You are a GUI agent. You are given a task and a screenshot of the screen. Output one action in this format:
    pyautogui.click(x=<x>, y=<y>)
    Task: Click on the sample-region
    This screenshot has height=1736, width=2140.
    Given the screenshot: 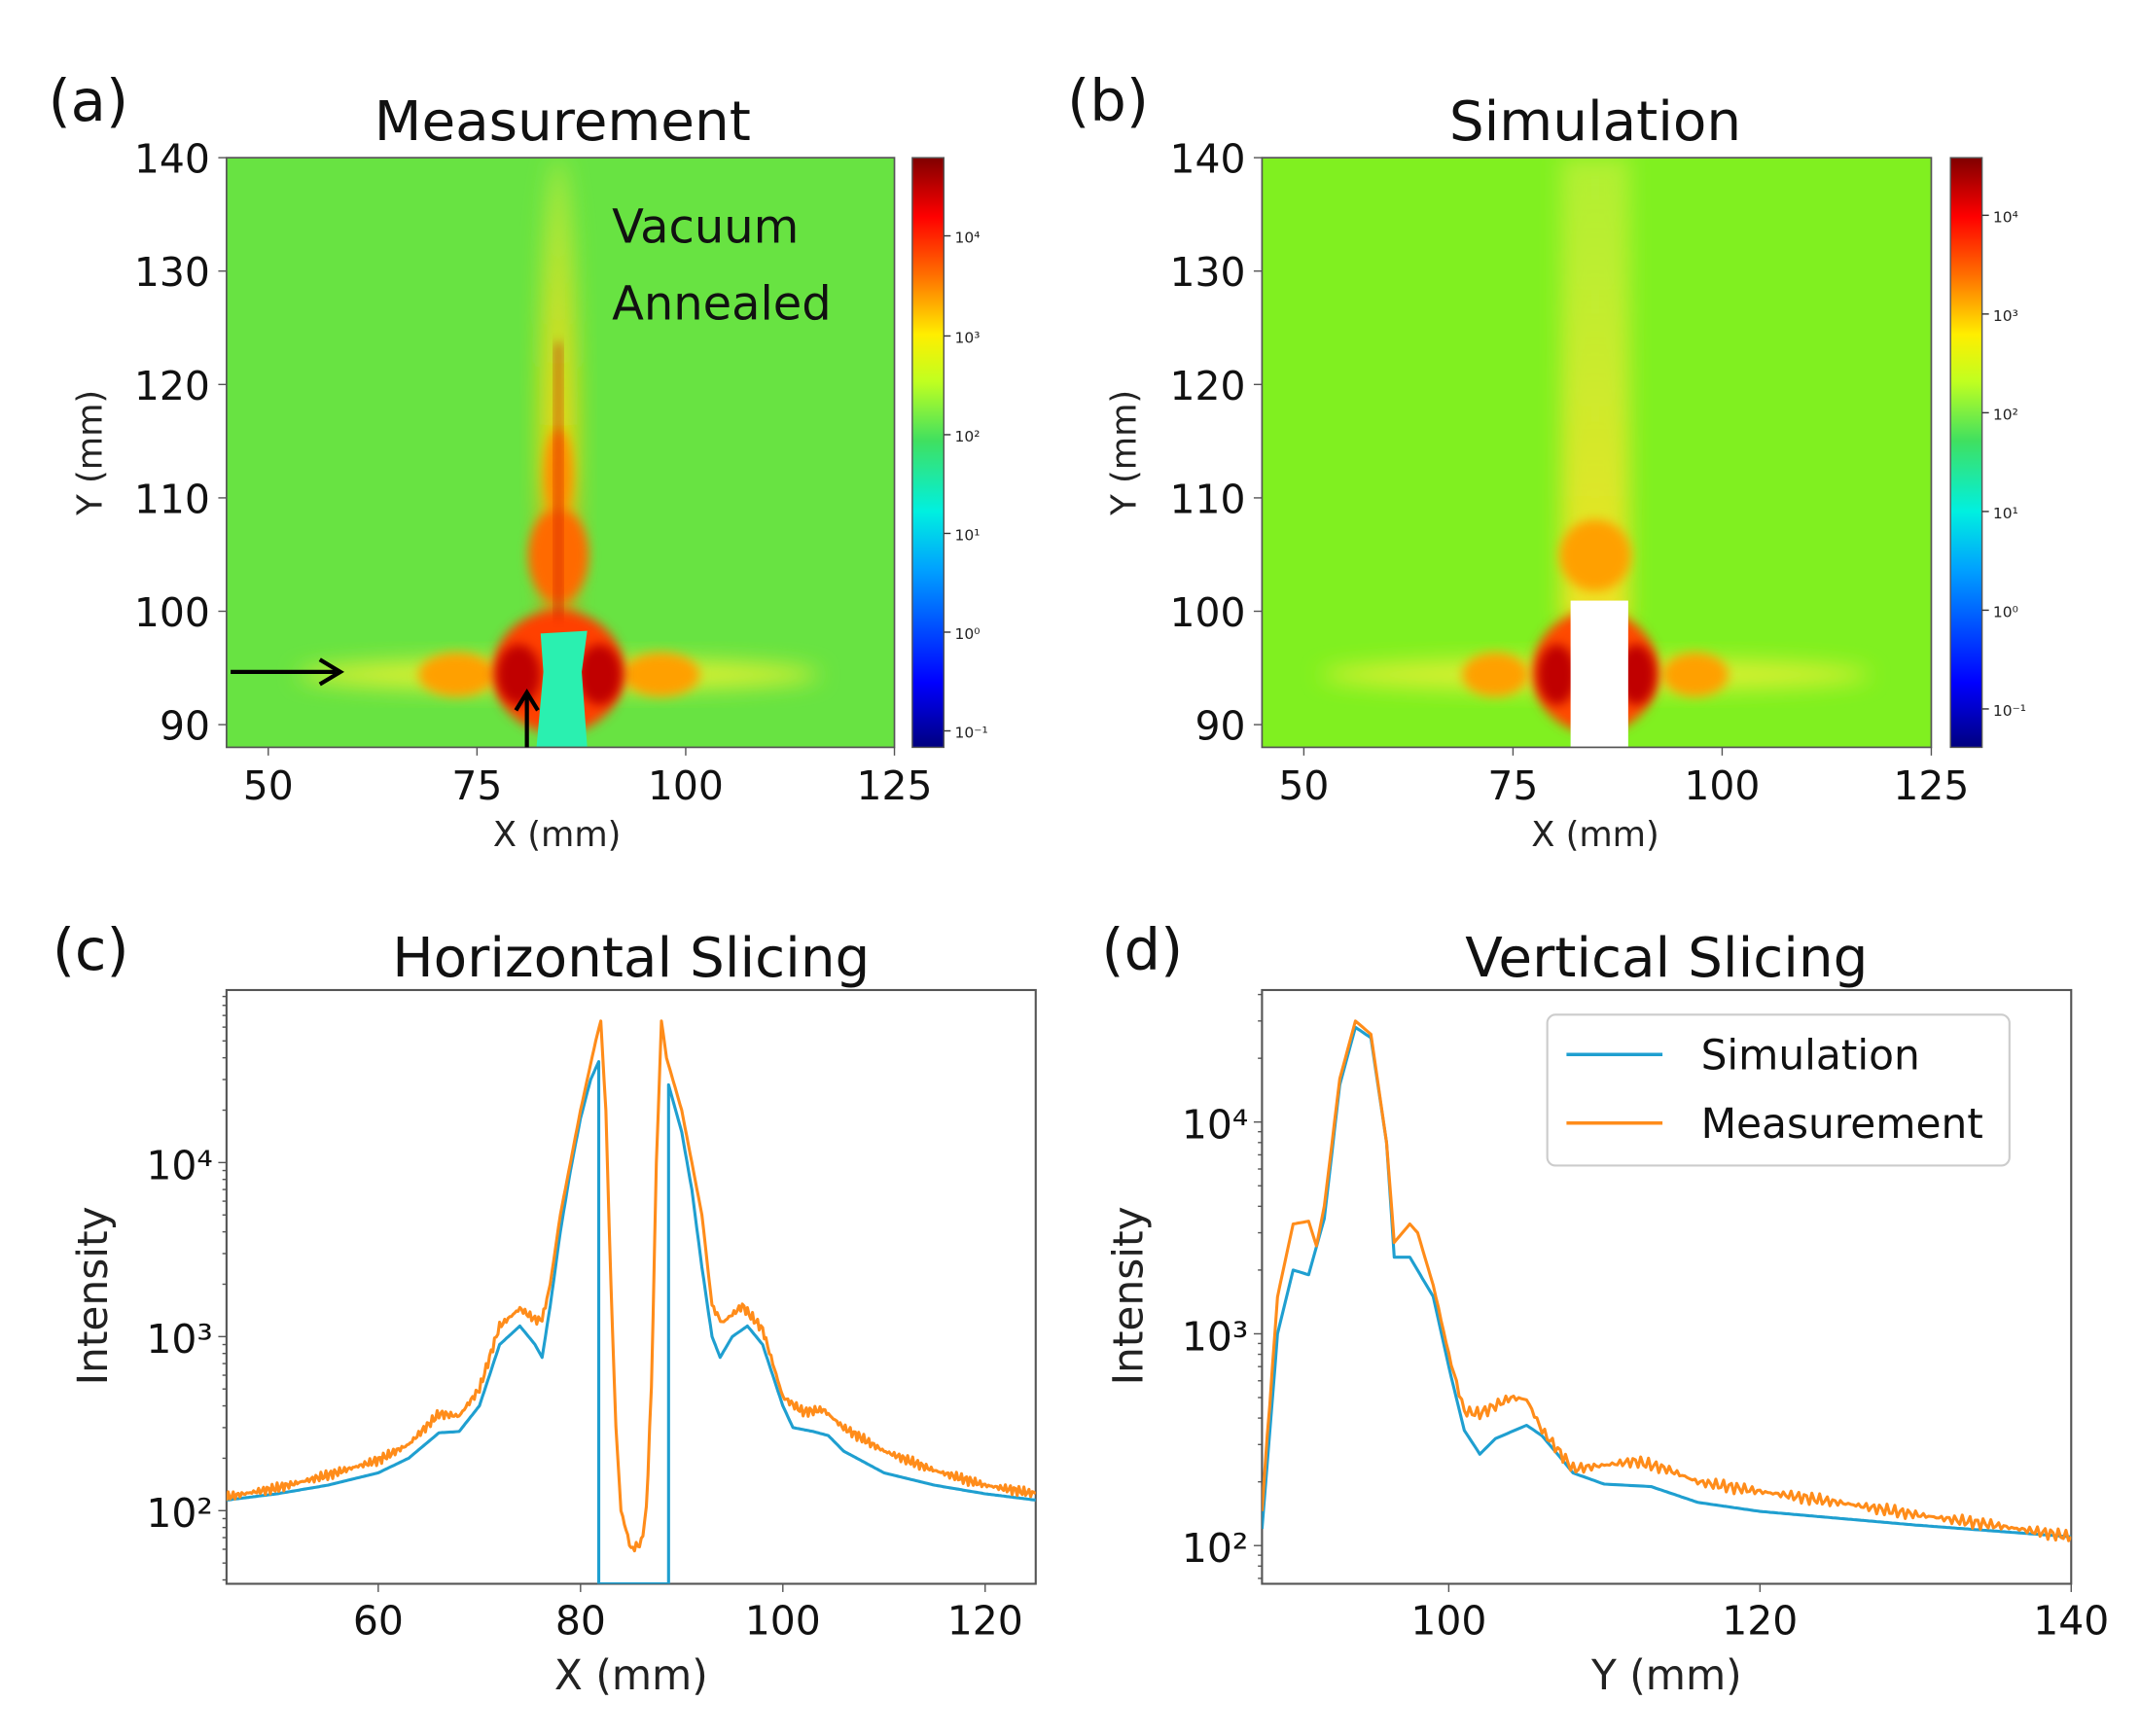 What is the action you would take?
    pyautogui.click(x=1599, y=674)
    